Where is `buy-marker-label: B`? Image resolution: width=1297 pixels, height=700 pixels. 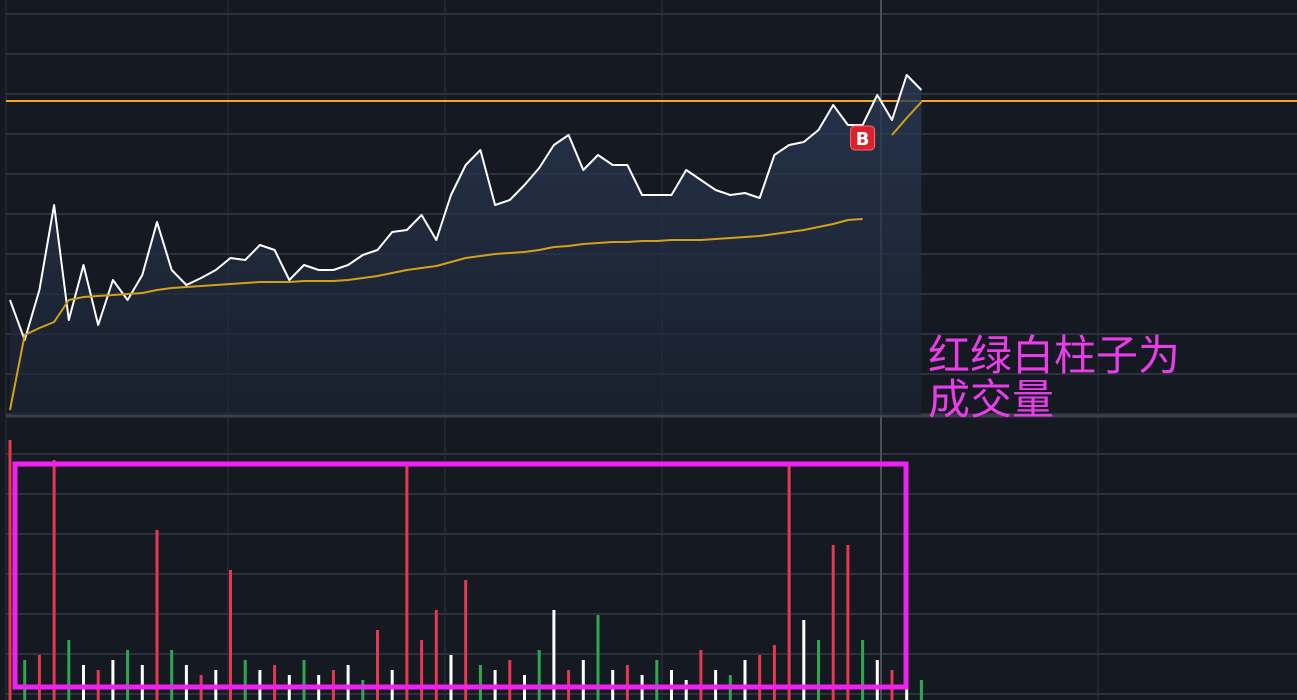
buy-marker-label: B is located at coordinates (863, 139).